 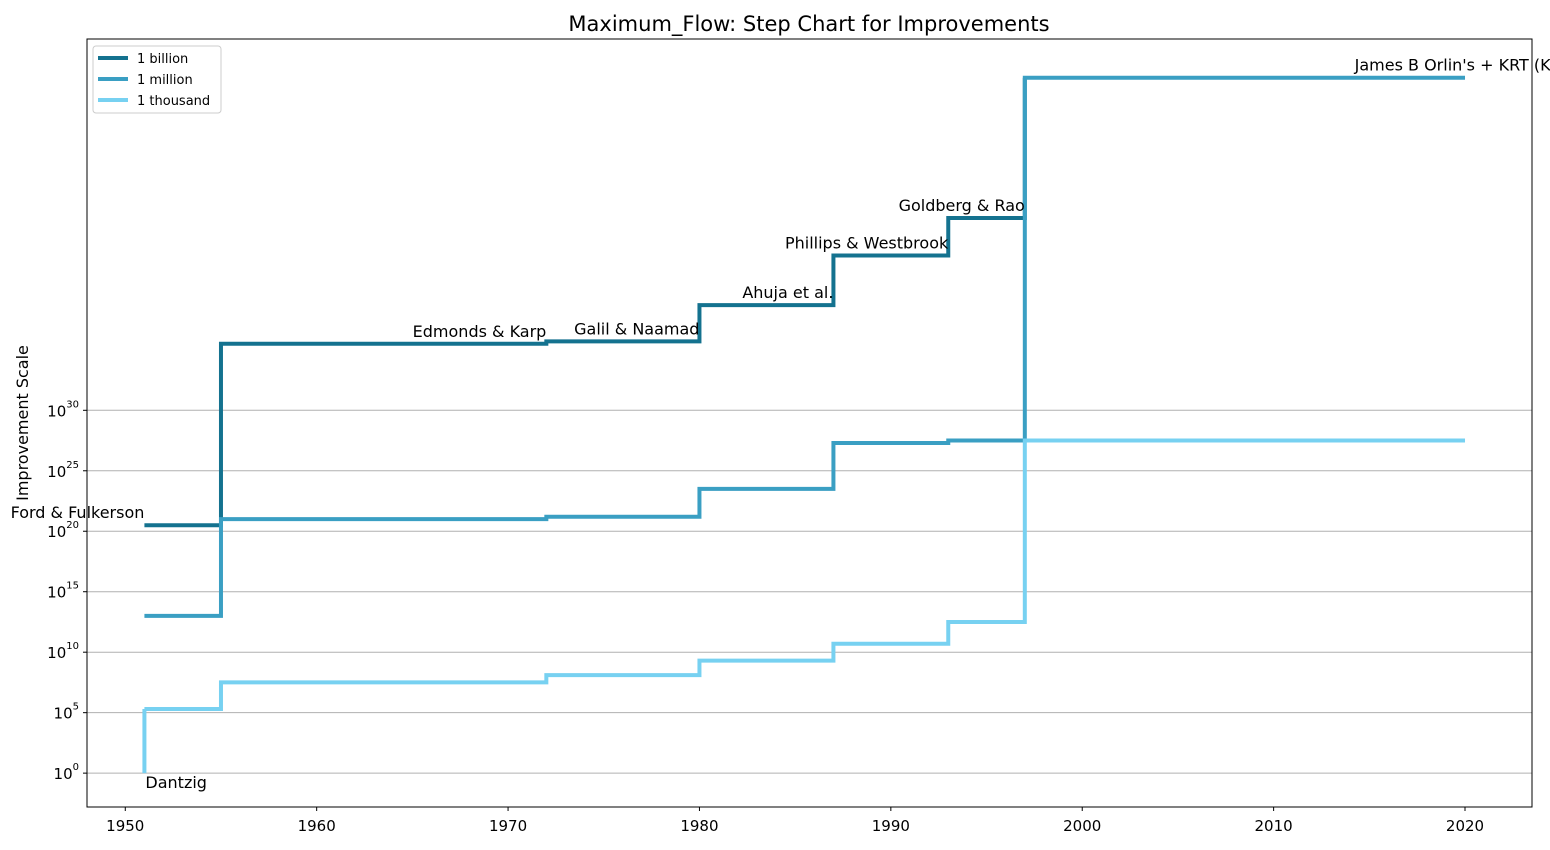 I want to click on y-tick-label: 10²⁰, so click(x=63, y=530).